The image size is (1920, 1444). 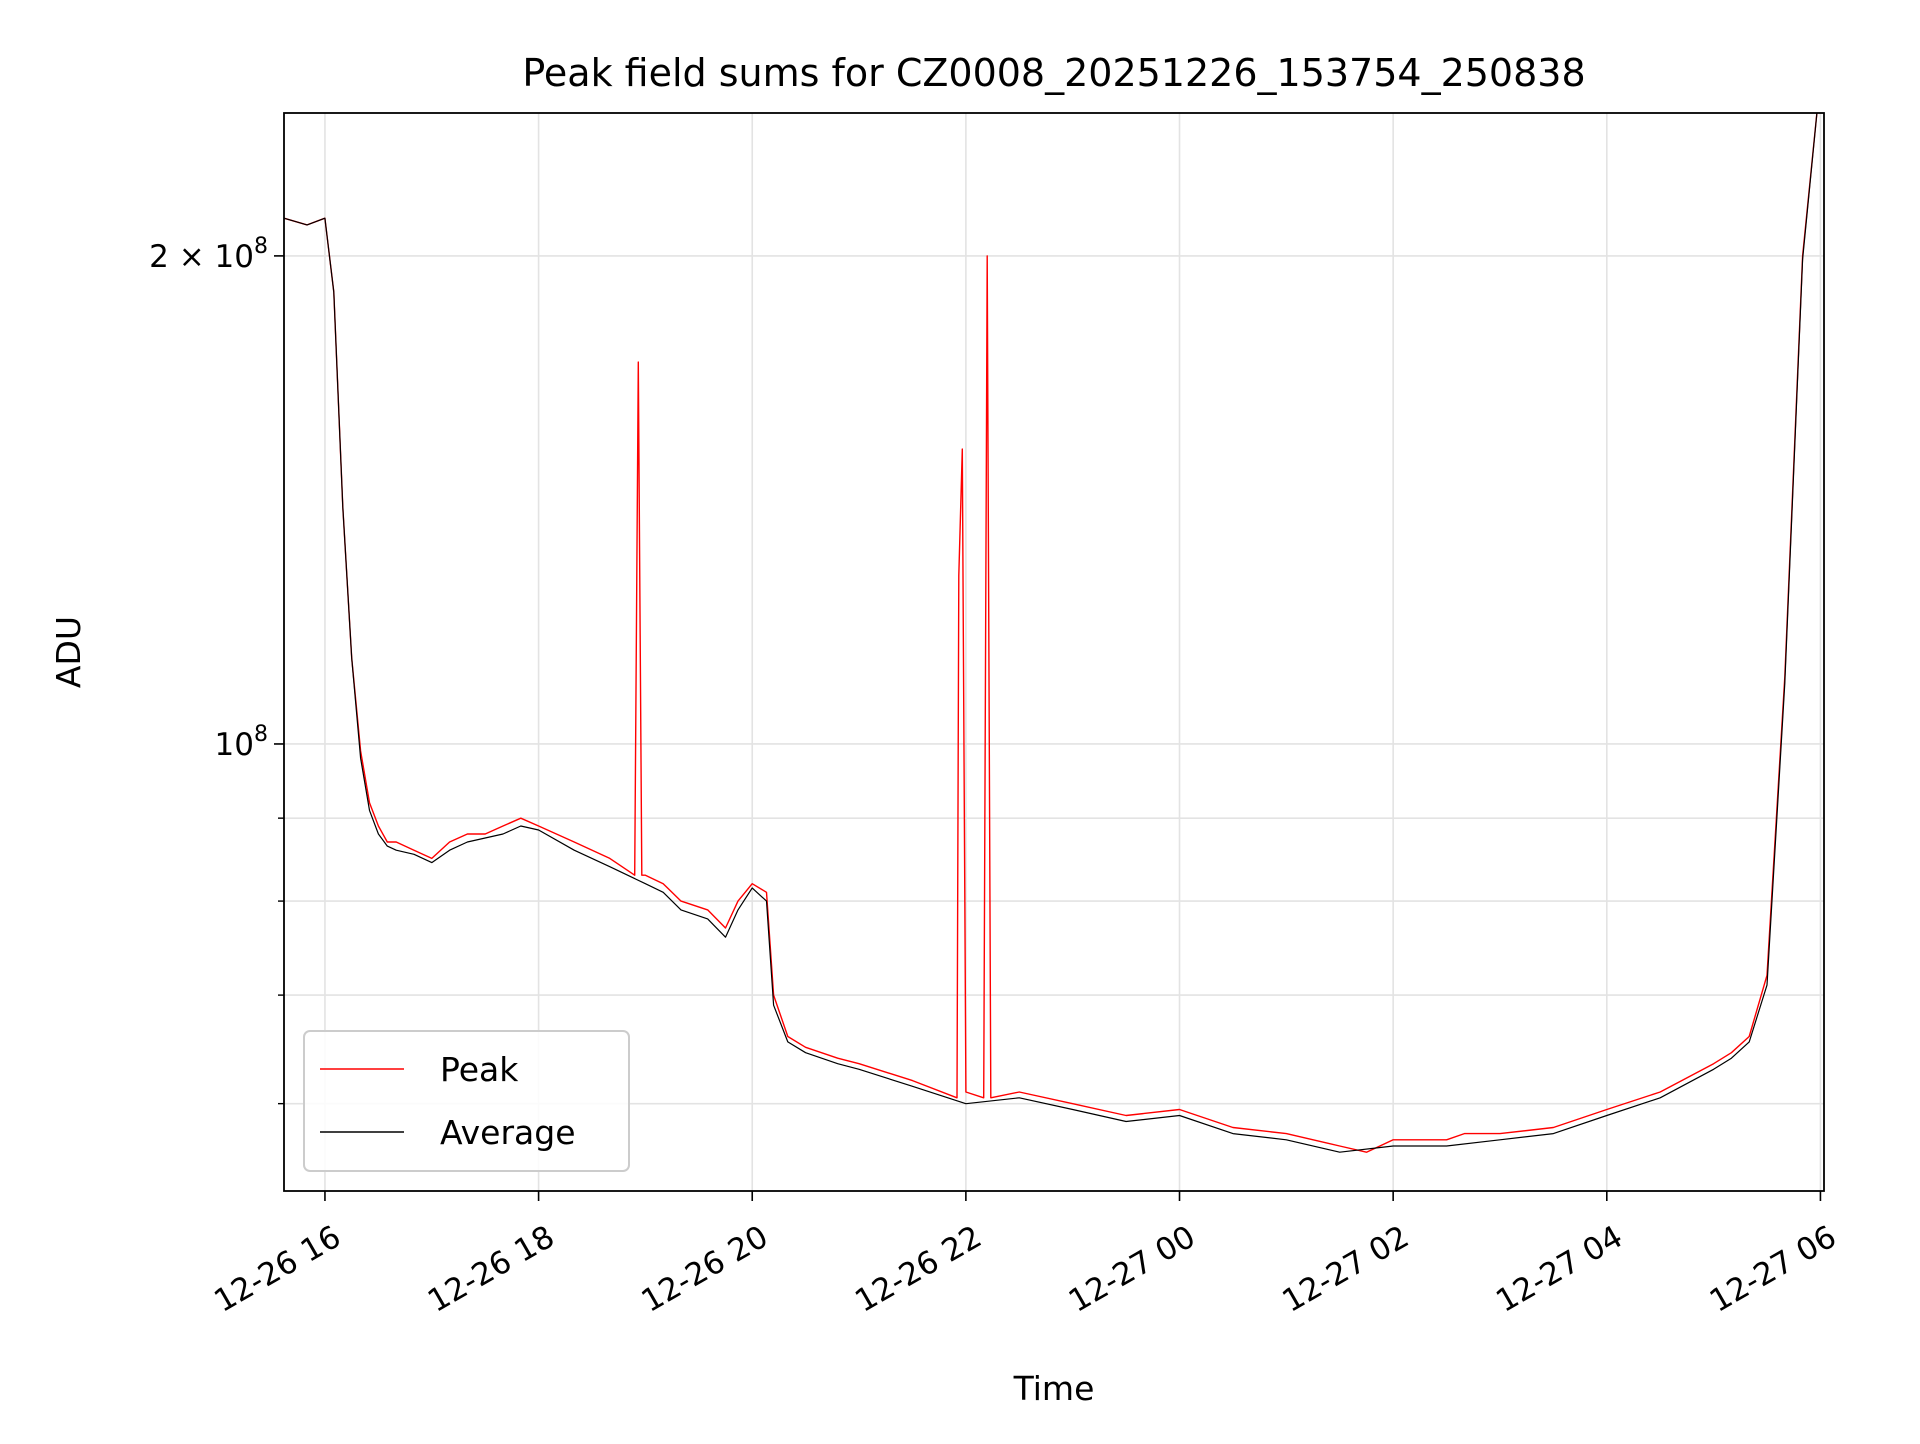 I want to click on y-tick-label: 2 × 108, so click(x=208, y=254).